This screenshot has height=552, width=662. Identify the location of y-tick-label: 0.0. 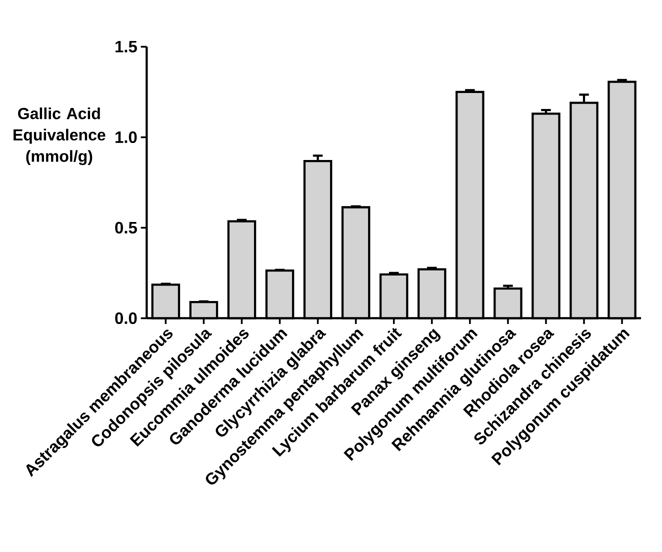
(126, 318).